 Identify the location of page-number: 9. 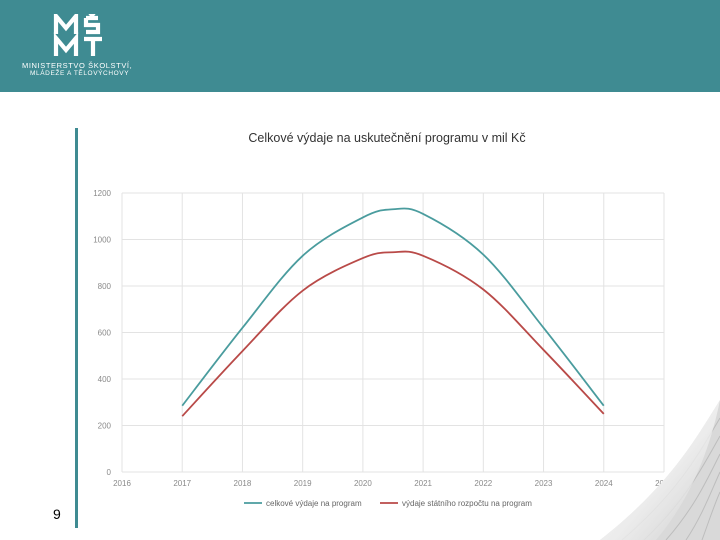
(57, 514).